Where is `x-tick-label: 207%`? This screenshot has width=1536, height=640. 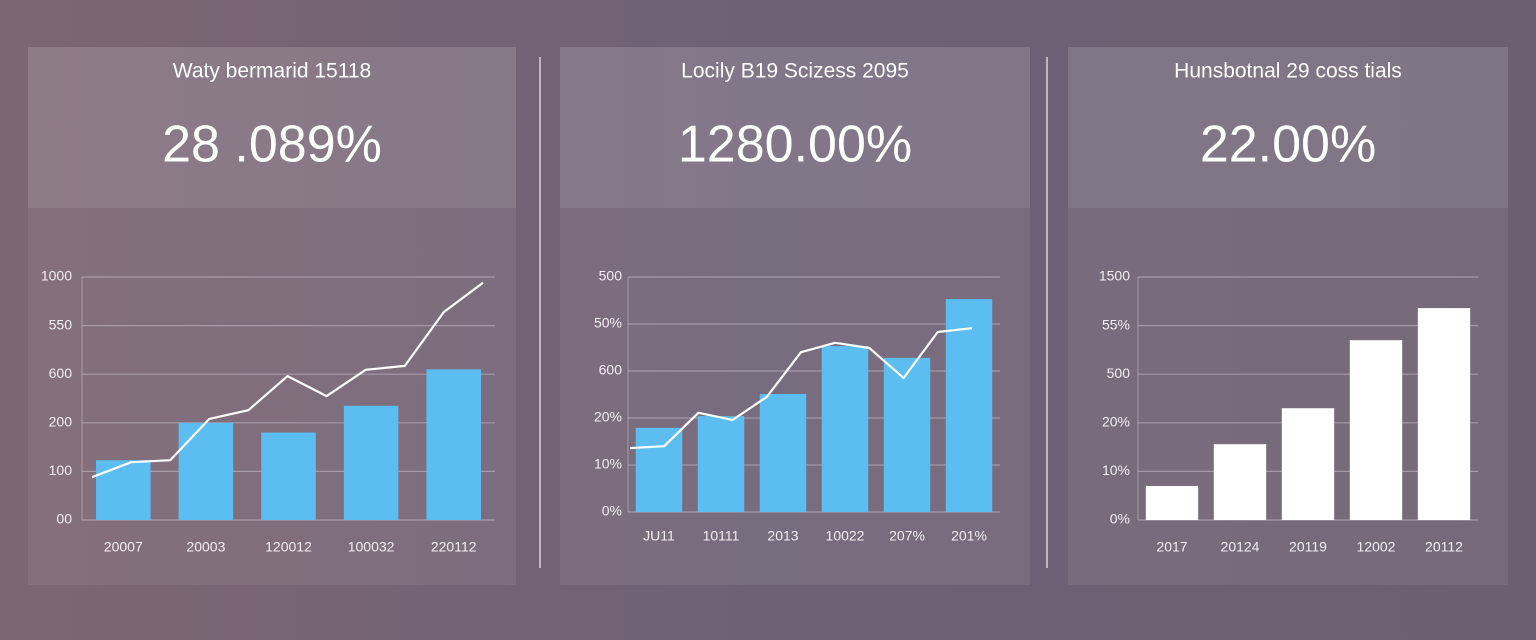 x-tick-label: 207% is located at coordinates (907, 536).